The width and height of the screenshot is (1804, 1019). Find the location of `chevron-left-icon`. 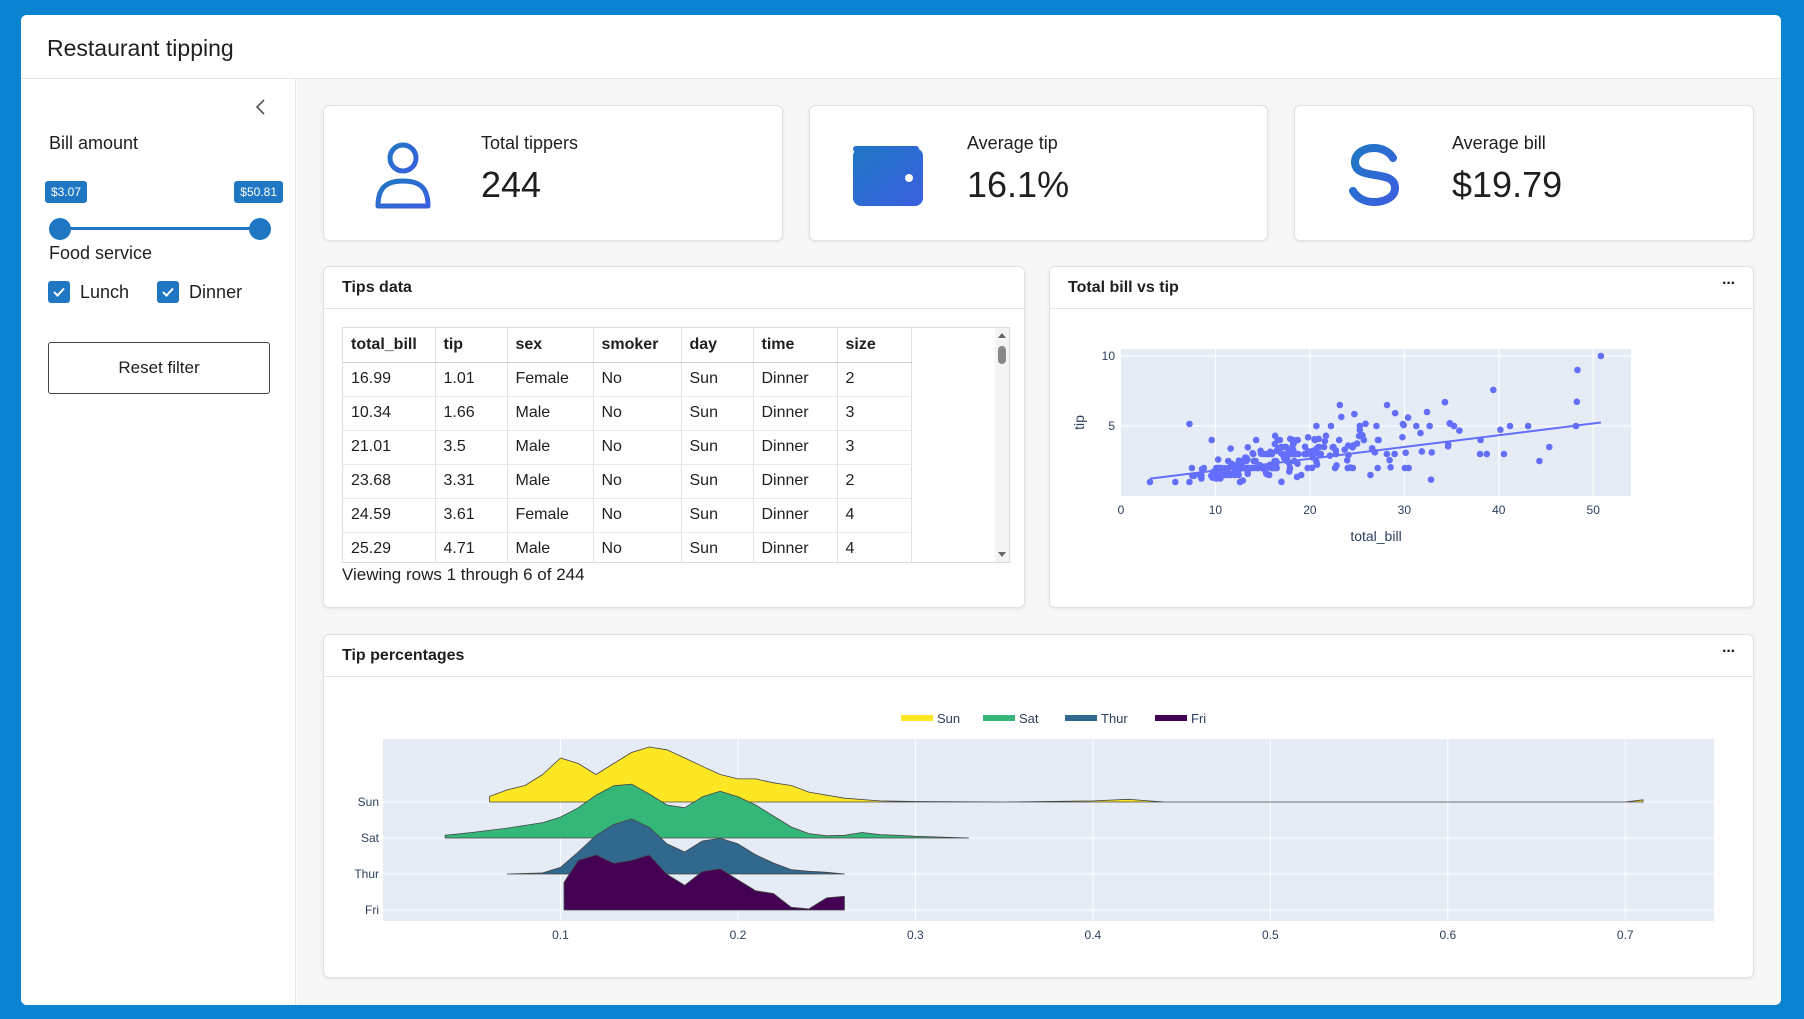

chevron-left-icon is located at coordinates (260, 107).